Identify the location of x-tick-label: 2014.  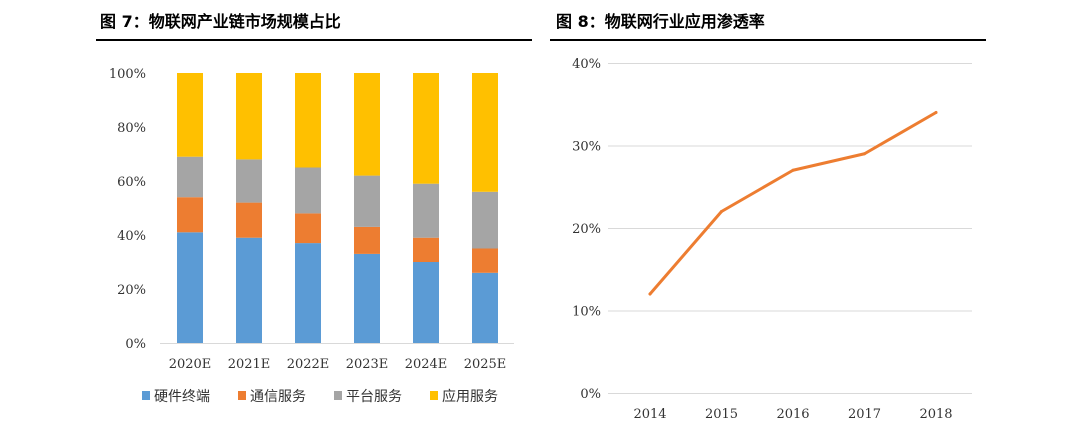
(649, 414).